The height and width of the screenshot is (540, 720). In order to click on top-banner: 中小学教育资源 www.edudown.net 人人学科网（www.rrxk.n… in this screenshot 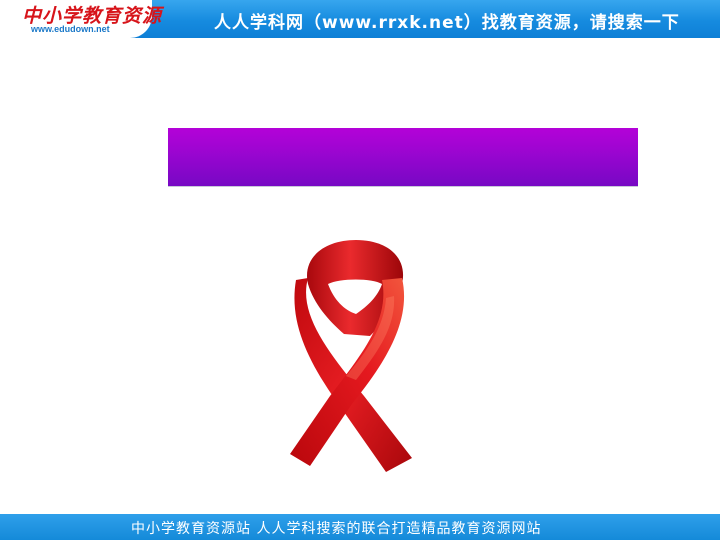, I will do `click(360, 19)`.